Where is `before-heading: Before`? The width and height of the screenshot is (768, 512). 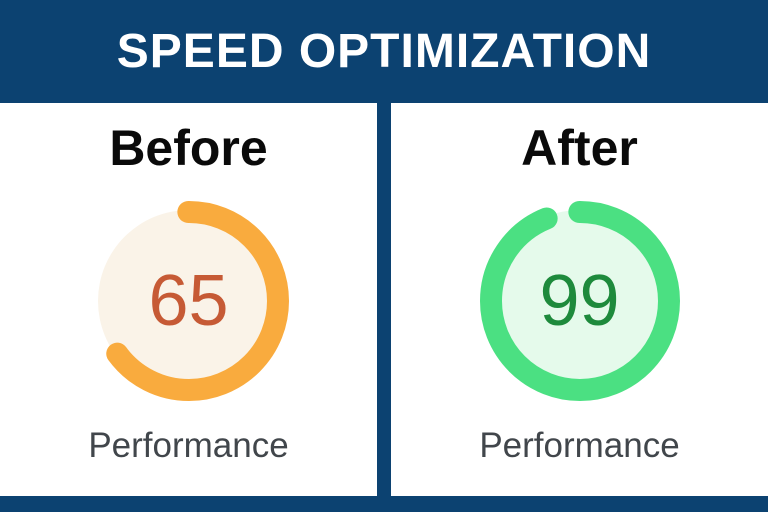 before-heading: Before is located at coordinates (188, 148).